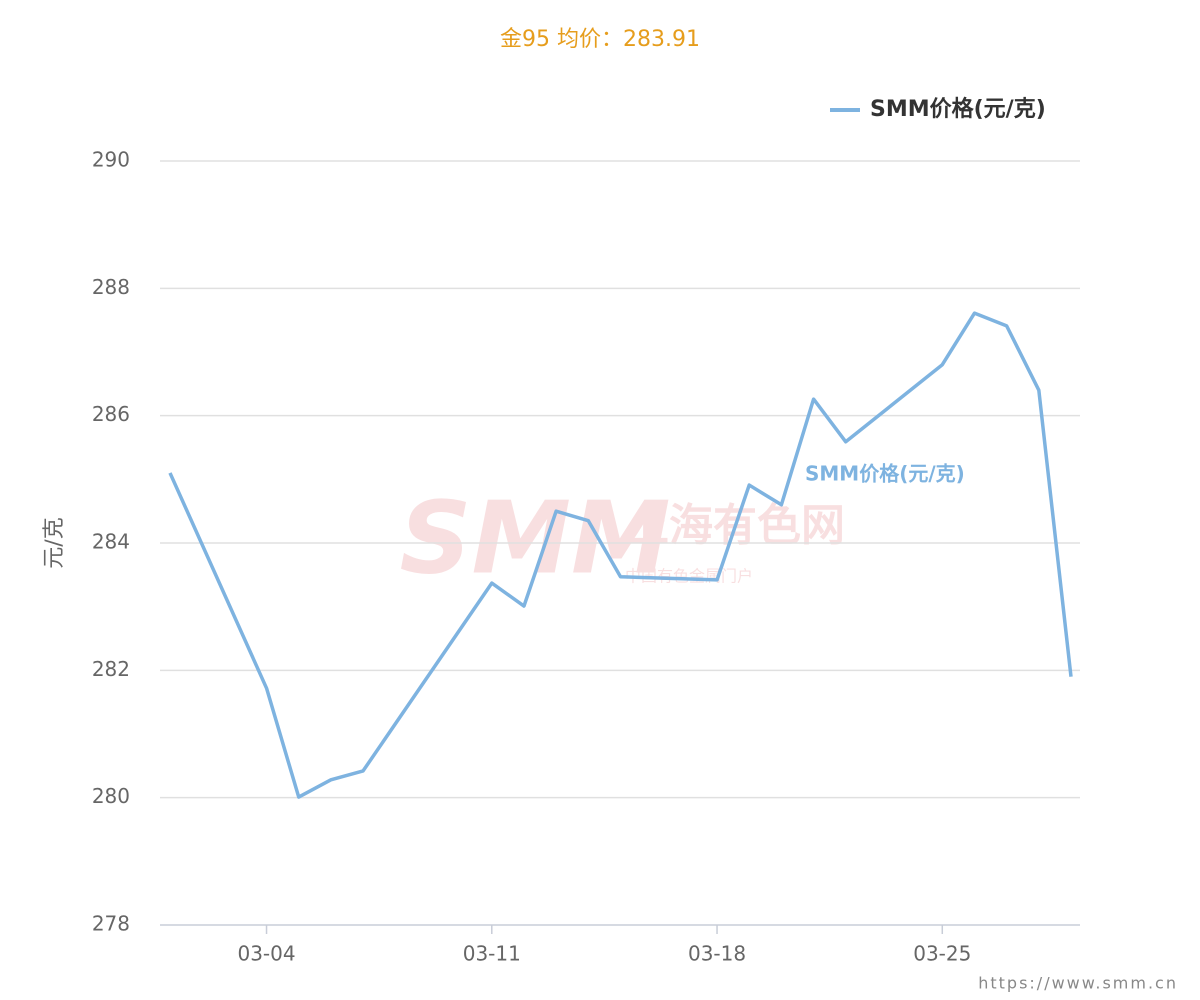 The image size is (1200, 1000). I want to click on y-tick-label: 286, so click(111, 414).